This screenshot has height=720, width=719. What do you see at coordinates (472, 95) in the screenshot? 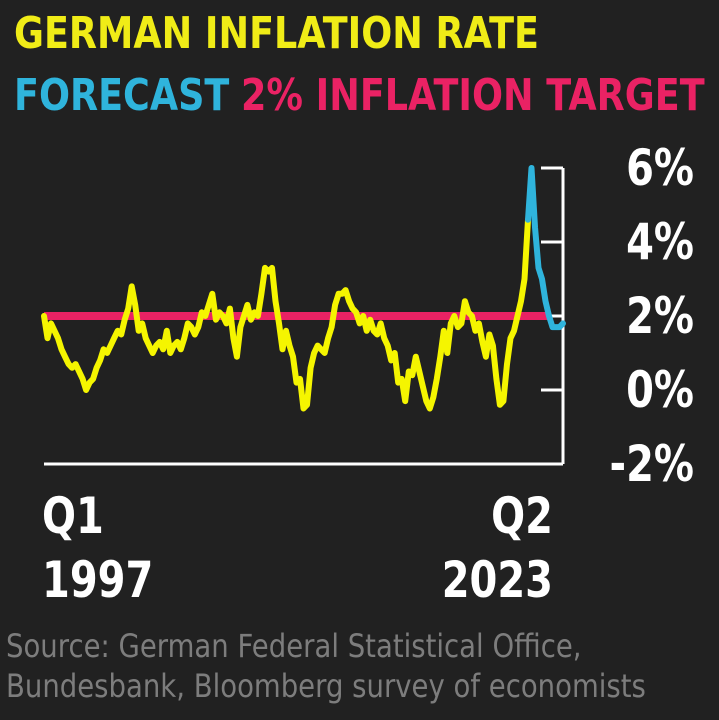
I see `legend-target: 2% INFLATION TARGET` at bounding box center [472, 95].